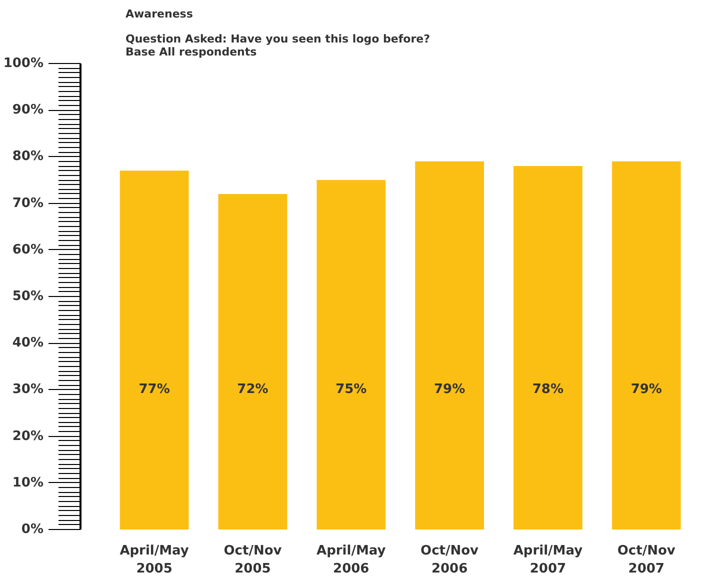 The height and width of the screenshot is (579, 705). What do you see at coordinates (351, 560) in the screenshot?
I see `x-tick-label: April/May 2006` at bounding box center [351, 560].